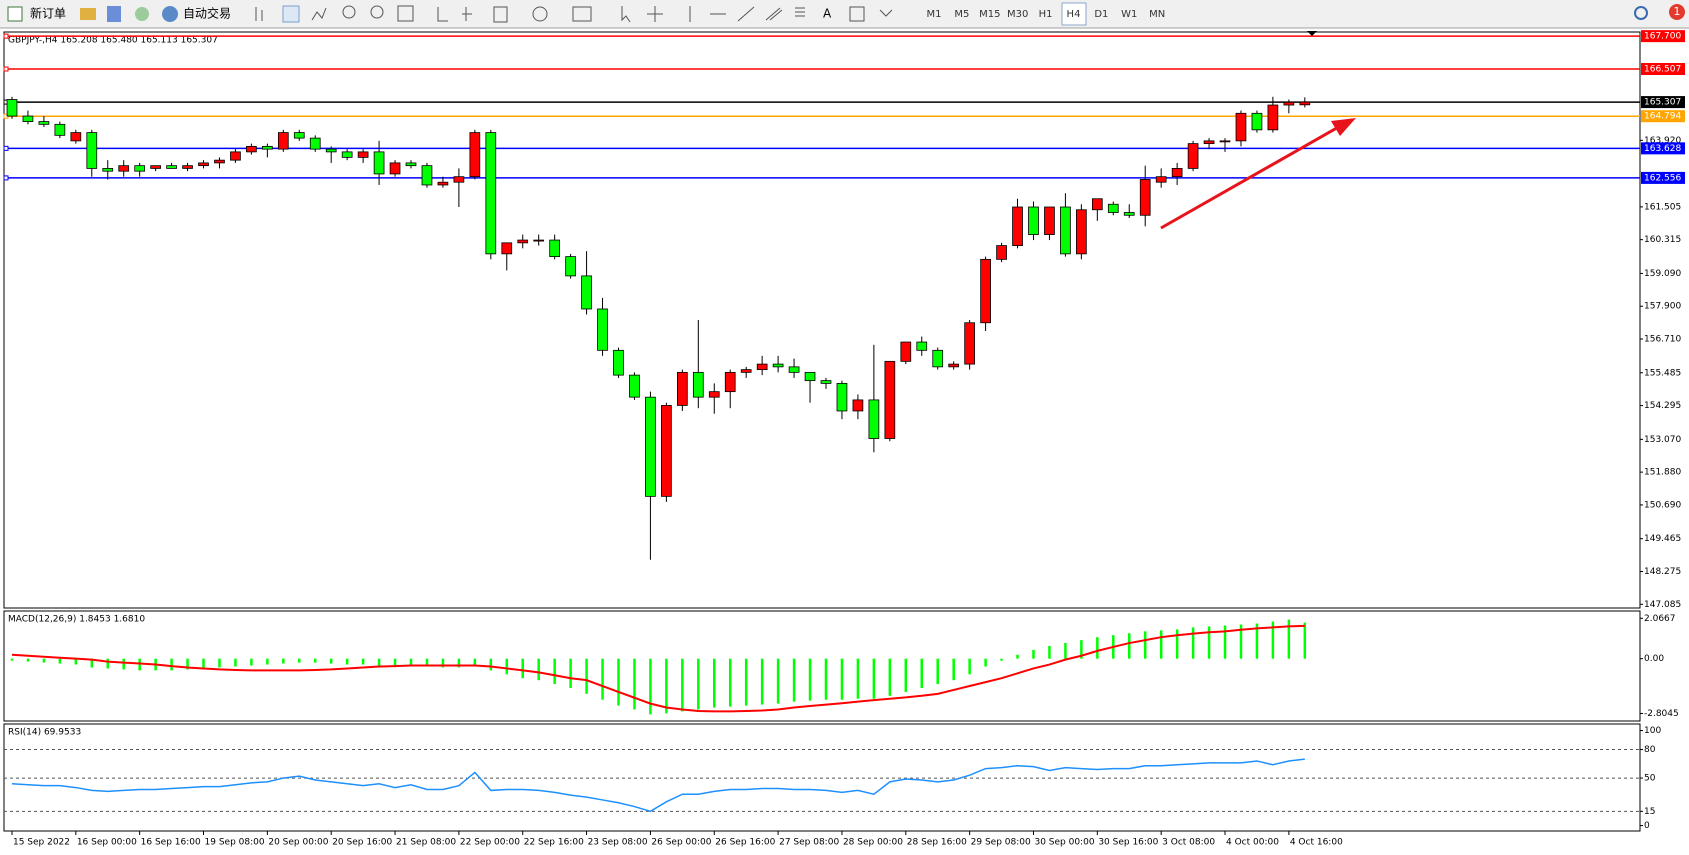 The height and width of the screenshot is (855, 1689). Describe the element at coordinates (1001, 843) in the screenshot. I see `x-tick-label: 29 Sep 08:00` at that location.